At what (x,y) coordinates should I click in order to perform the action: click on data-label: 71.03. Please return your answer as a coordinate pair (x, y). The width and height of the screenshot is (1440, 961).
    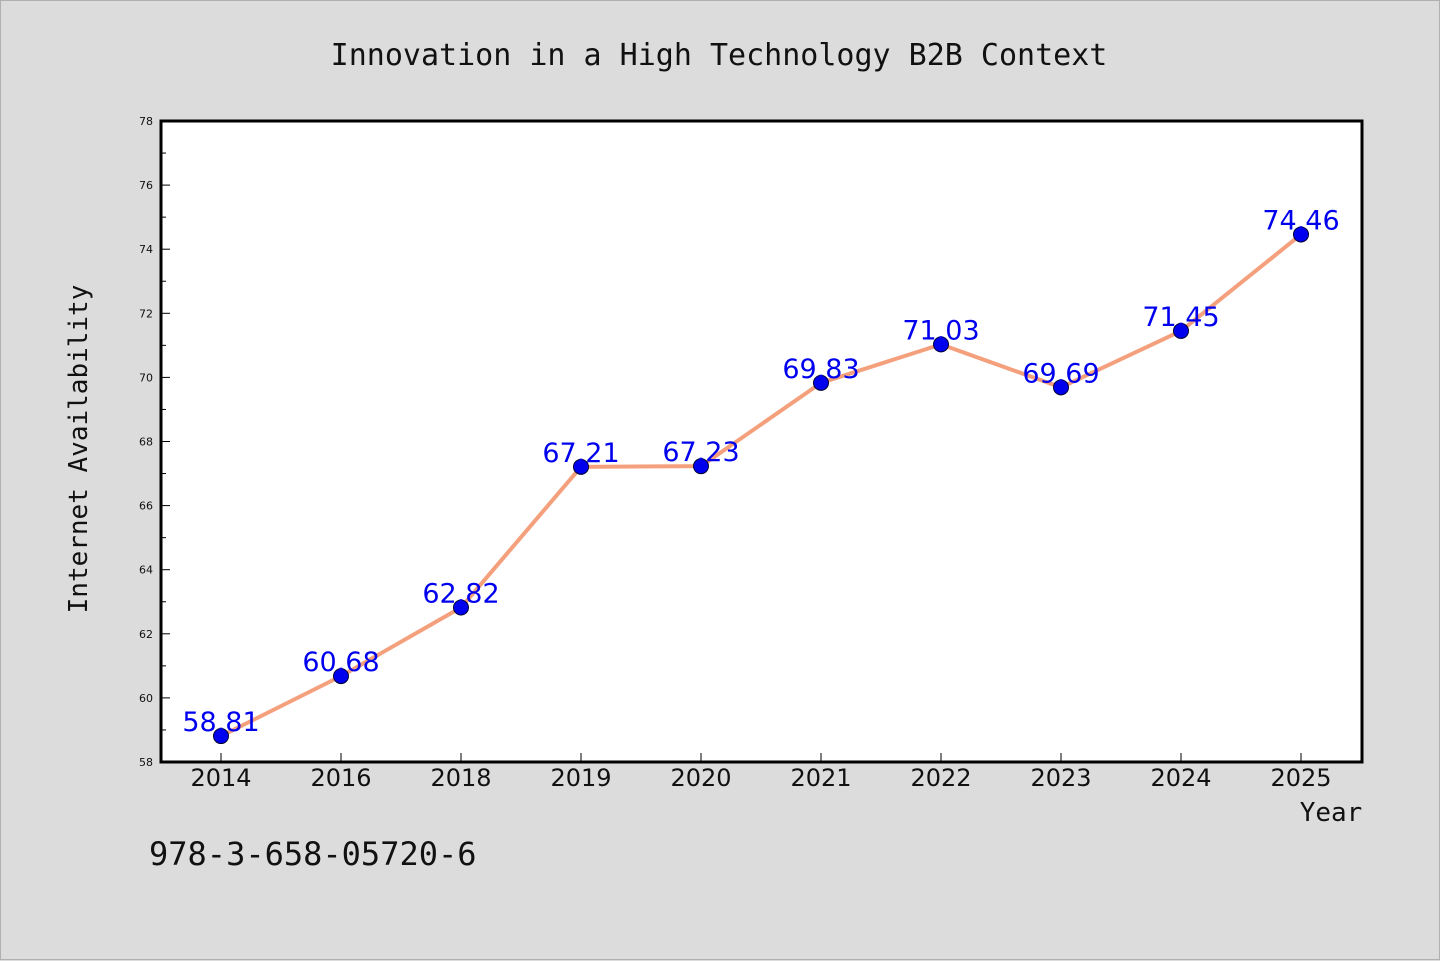
    Looking at the image, I should click on (940, 330).